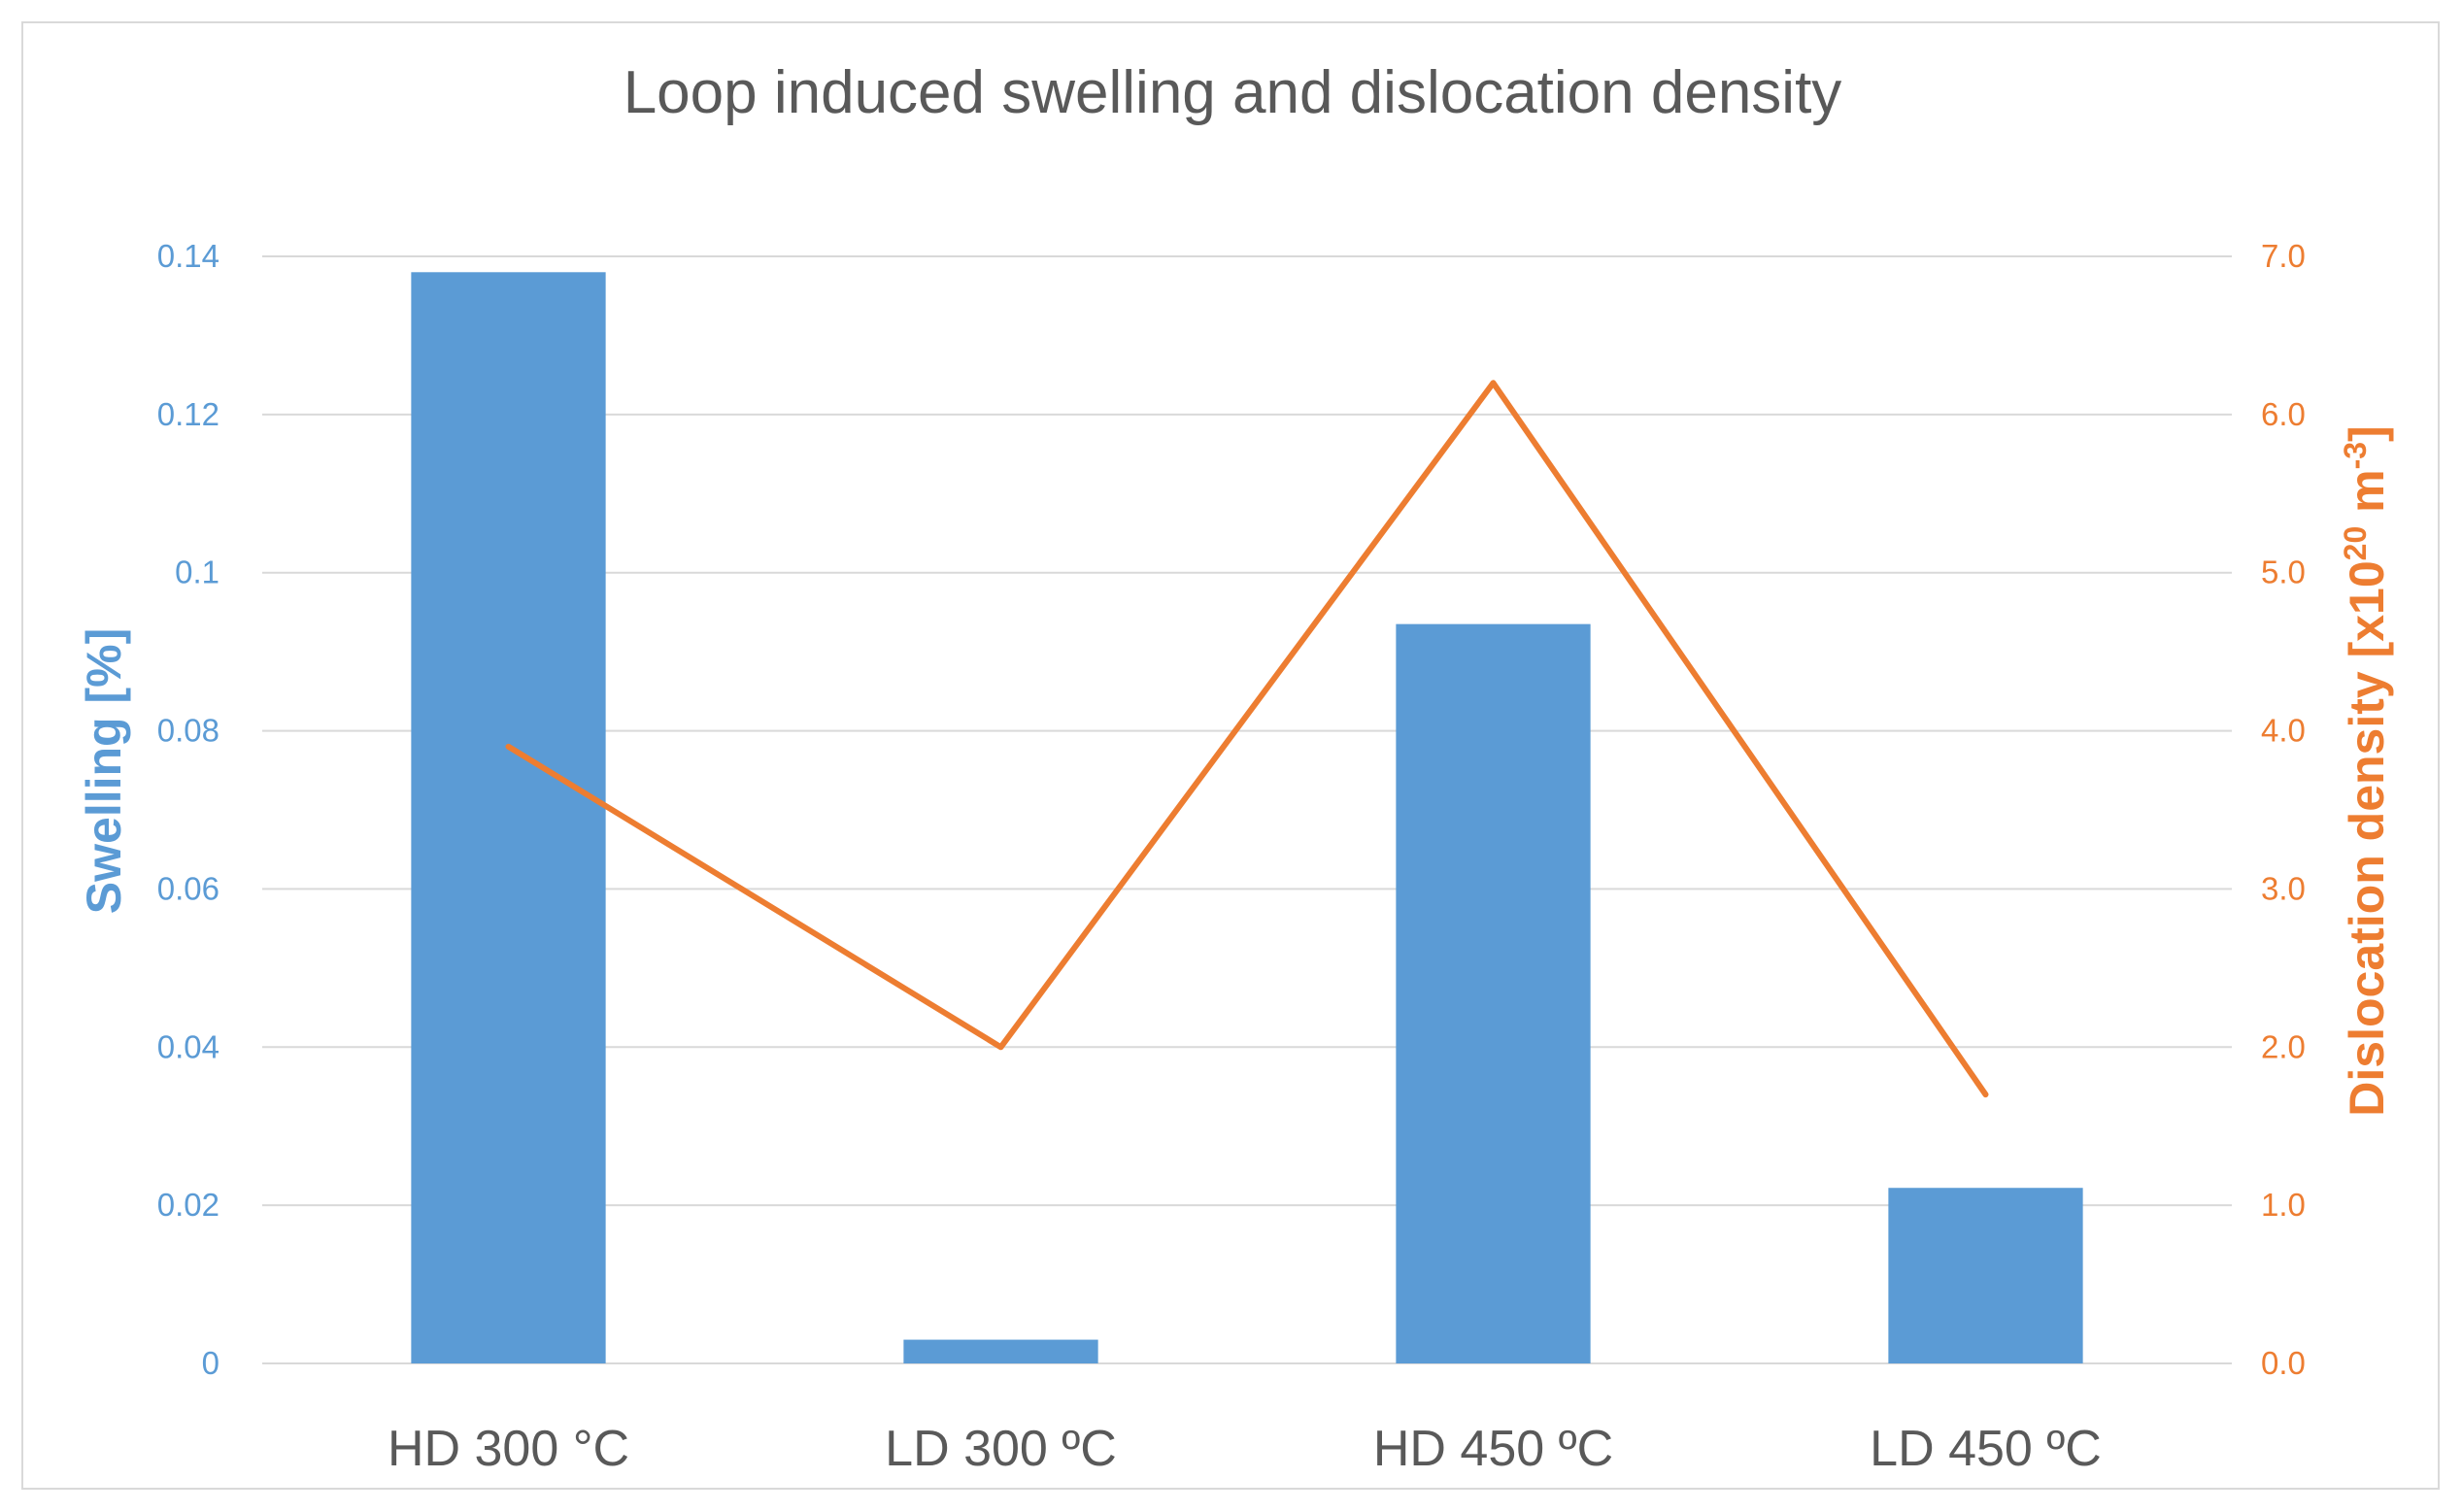  I want to click on left-tick-label: 0.14, so click(188, 256).